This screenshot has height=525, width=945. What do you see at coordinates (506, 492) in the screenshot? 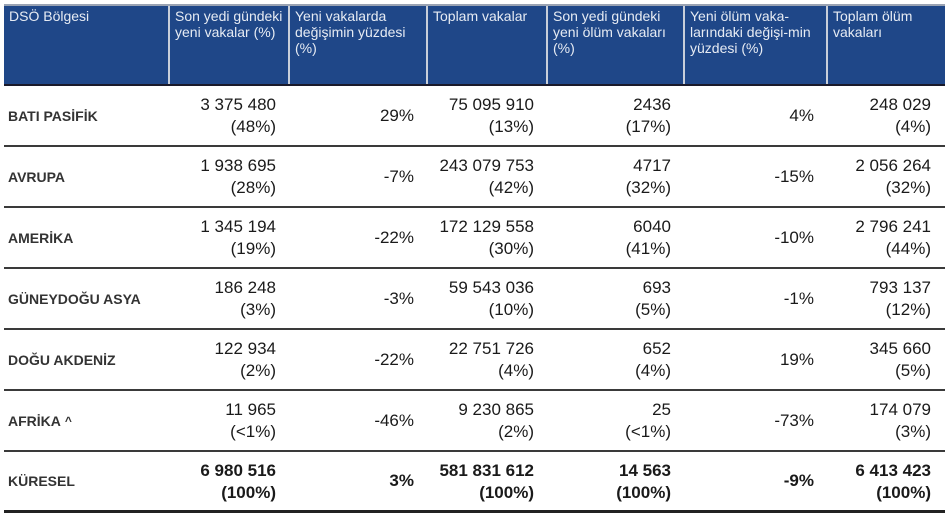
I see `total-cases-share: (100%)` at bounding box center [506, 492].